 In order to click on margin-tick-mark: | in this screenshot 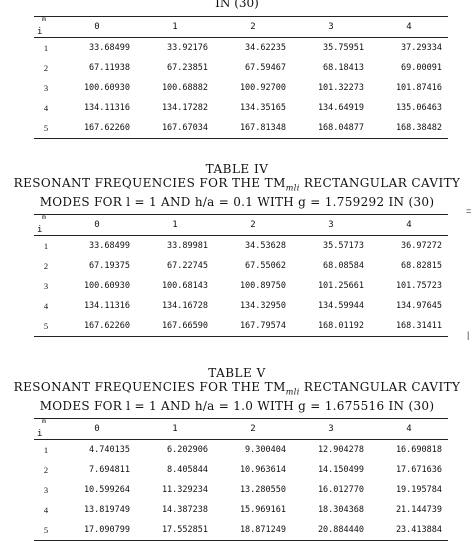, I will do `click(468, 335)`.